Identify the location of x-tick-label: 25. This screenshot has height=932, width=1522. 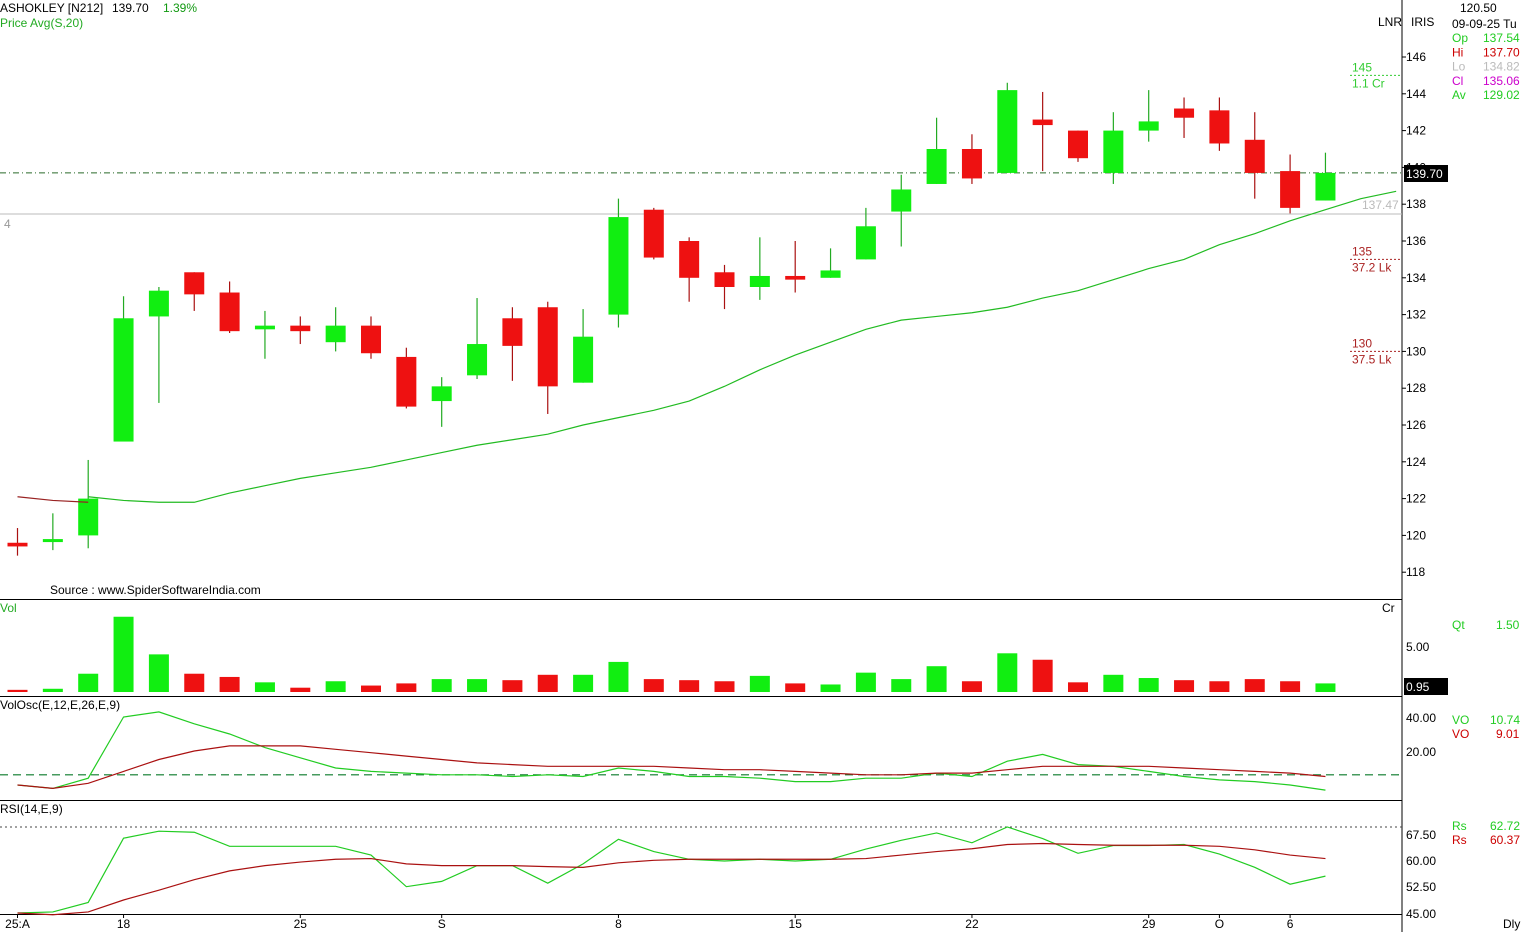
(301, 924).